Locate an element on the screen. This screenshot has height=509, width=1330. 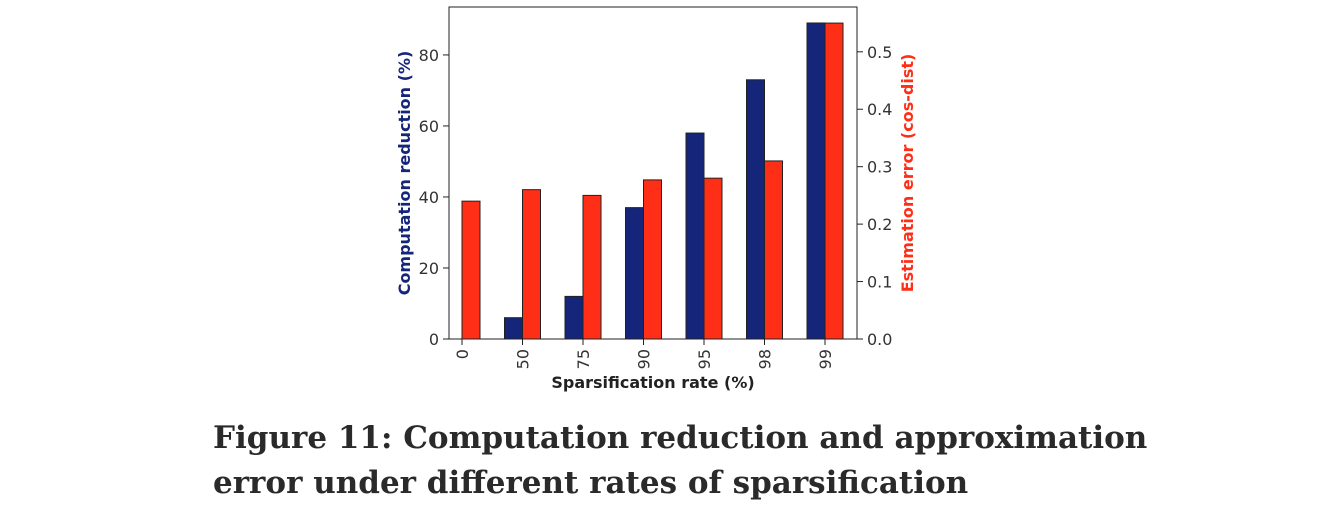
left-tick-label: 60 is located at coordinates (429, 126).